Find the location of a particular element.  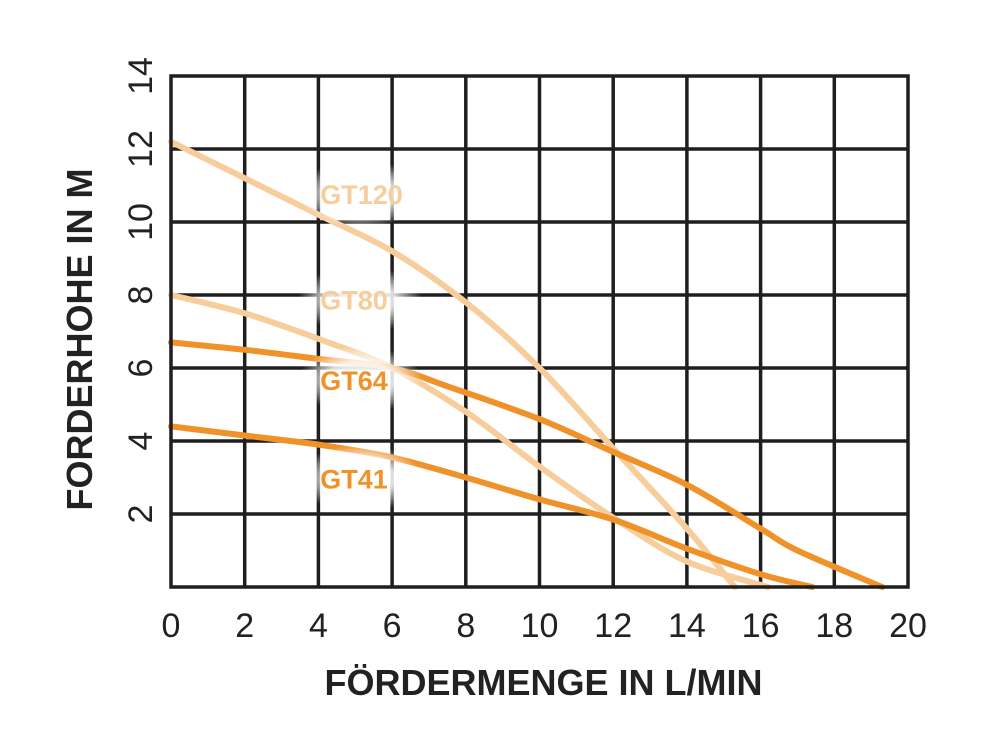

x-tick-label: 20 is located at coordinates (908, 626).